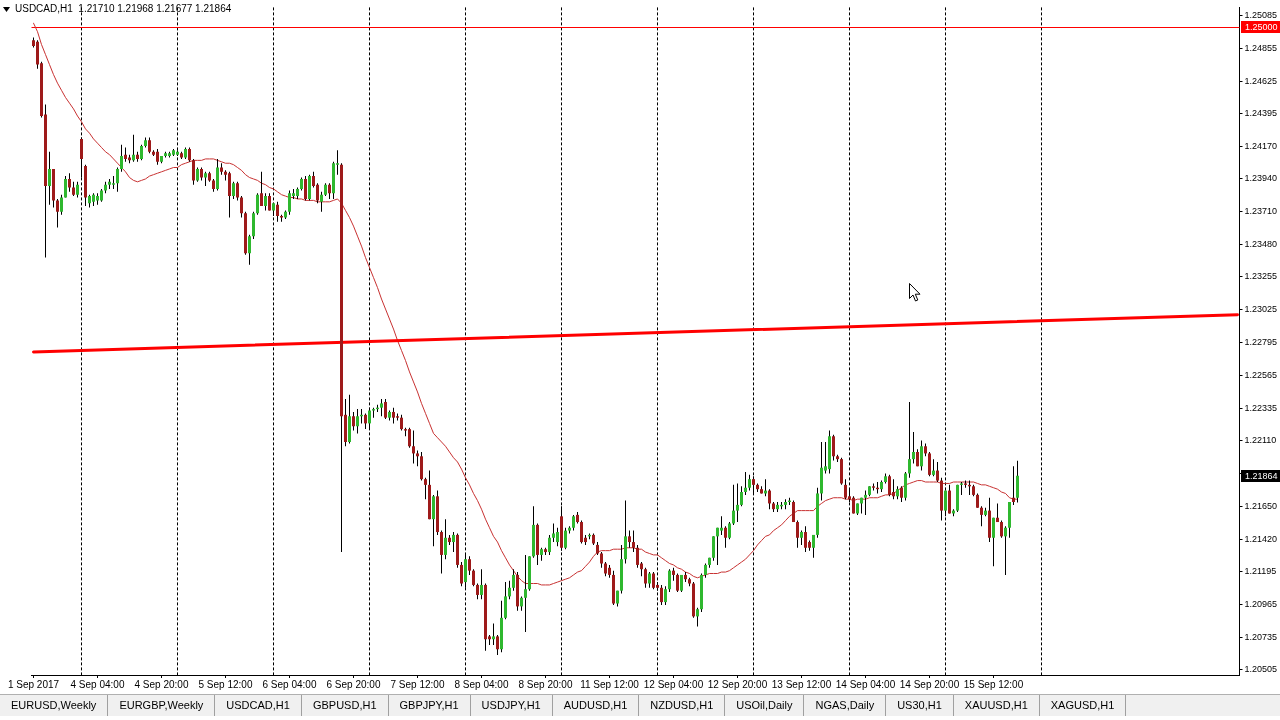  I want to click on x-tick-label: 11 Sep 12:00, so click(610, 684).